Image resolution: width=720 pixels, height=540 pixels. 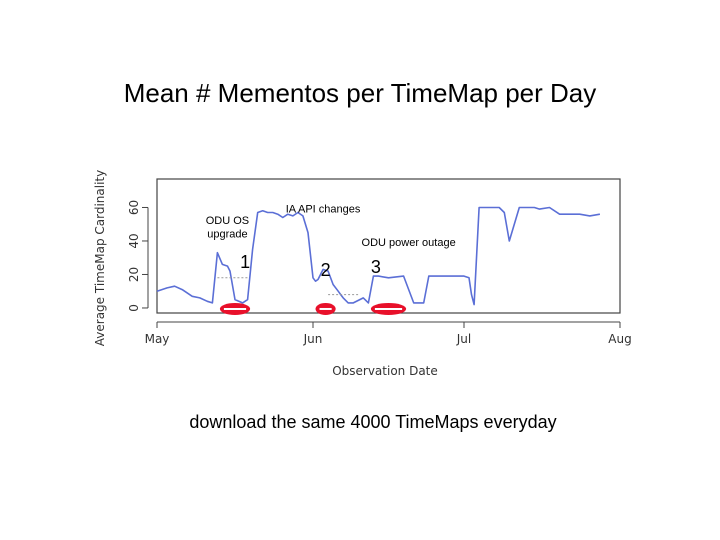 I want to click on y-tick-label: 20, so click(x=134, y=274).